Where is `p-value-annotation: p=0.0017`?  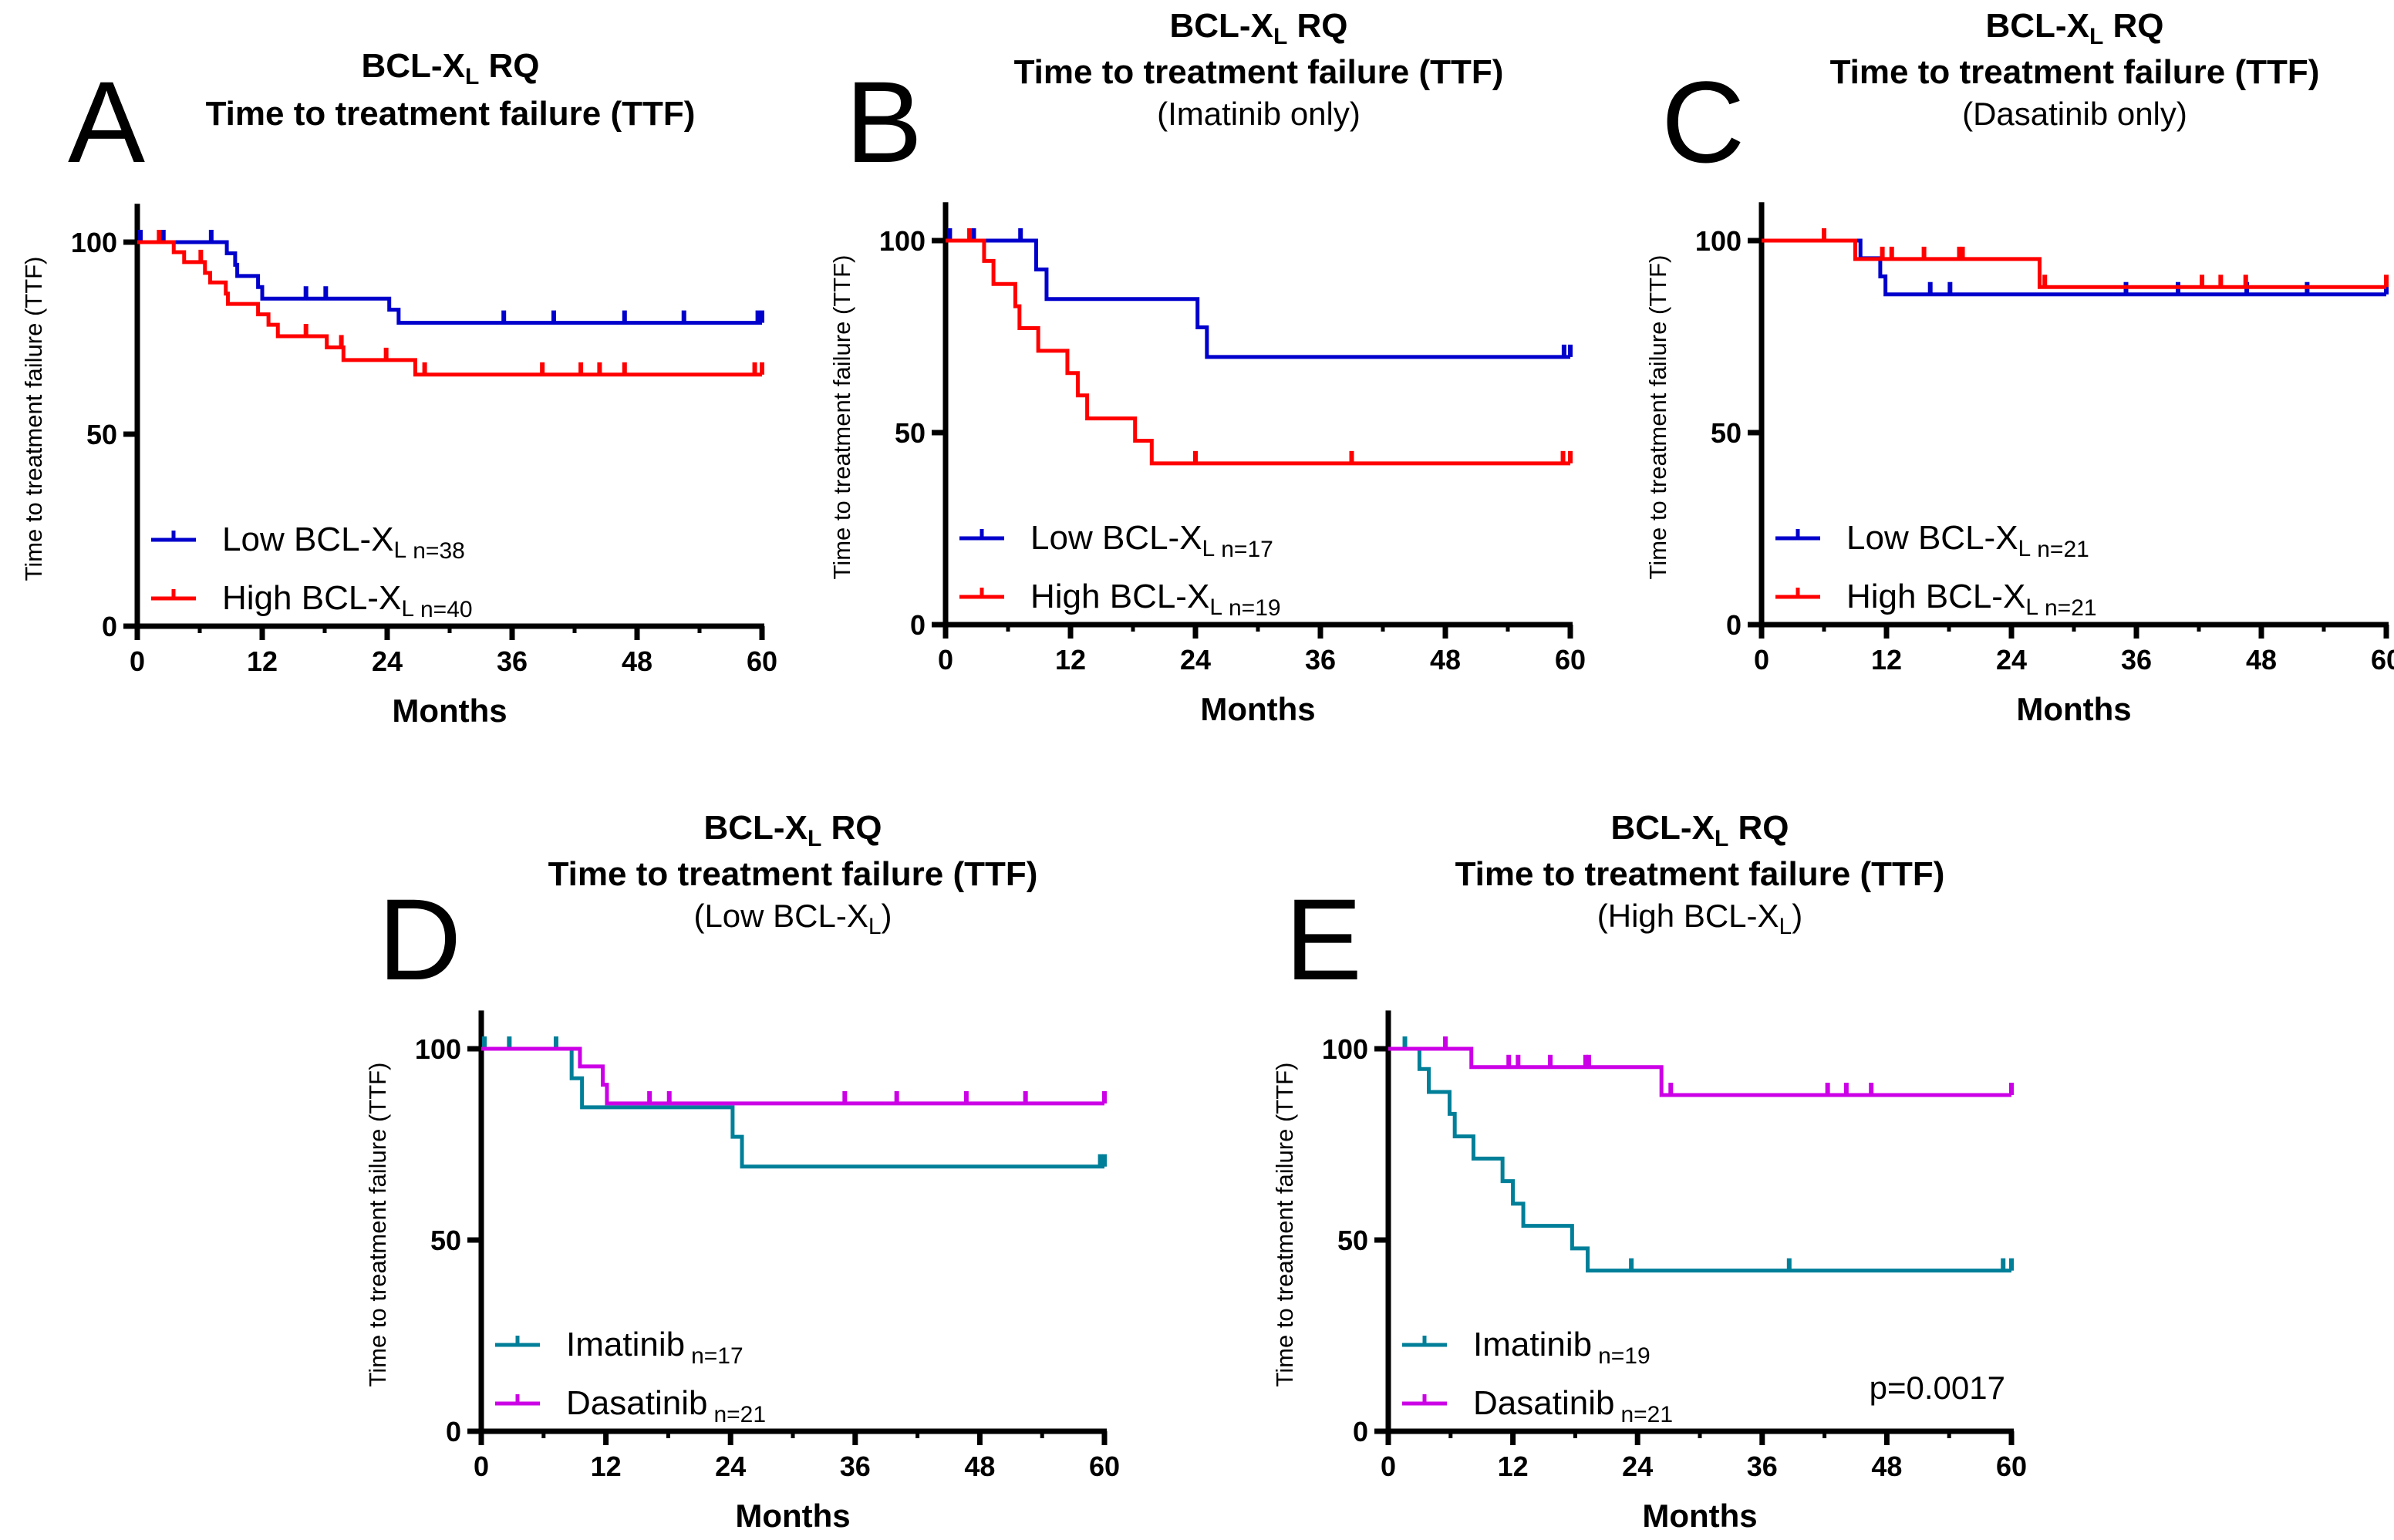 p-value-annotation: p=0.0017 is located at coordinates (1937, 1388).